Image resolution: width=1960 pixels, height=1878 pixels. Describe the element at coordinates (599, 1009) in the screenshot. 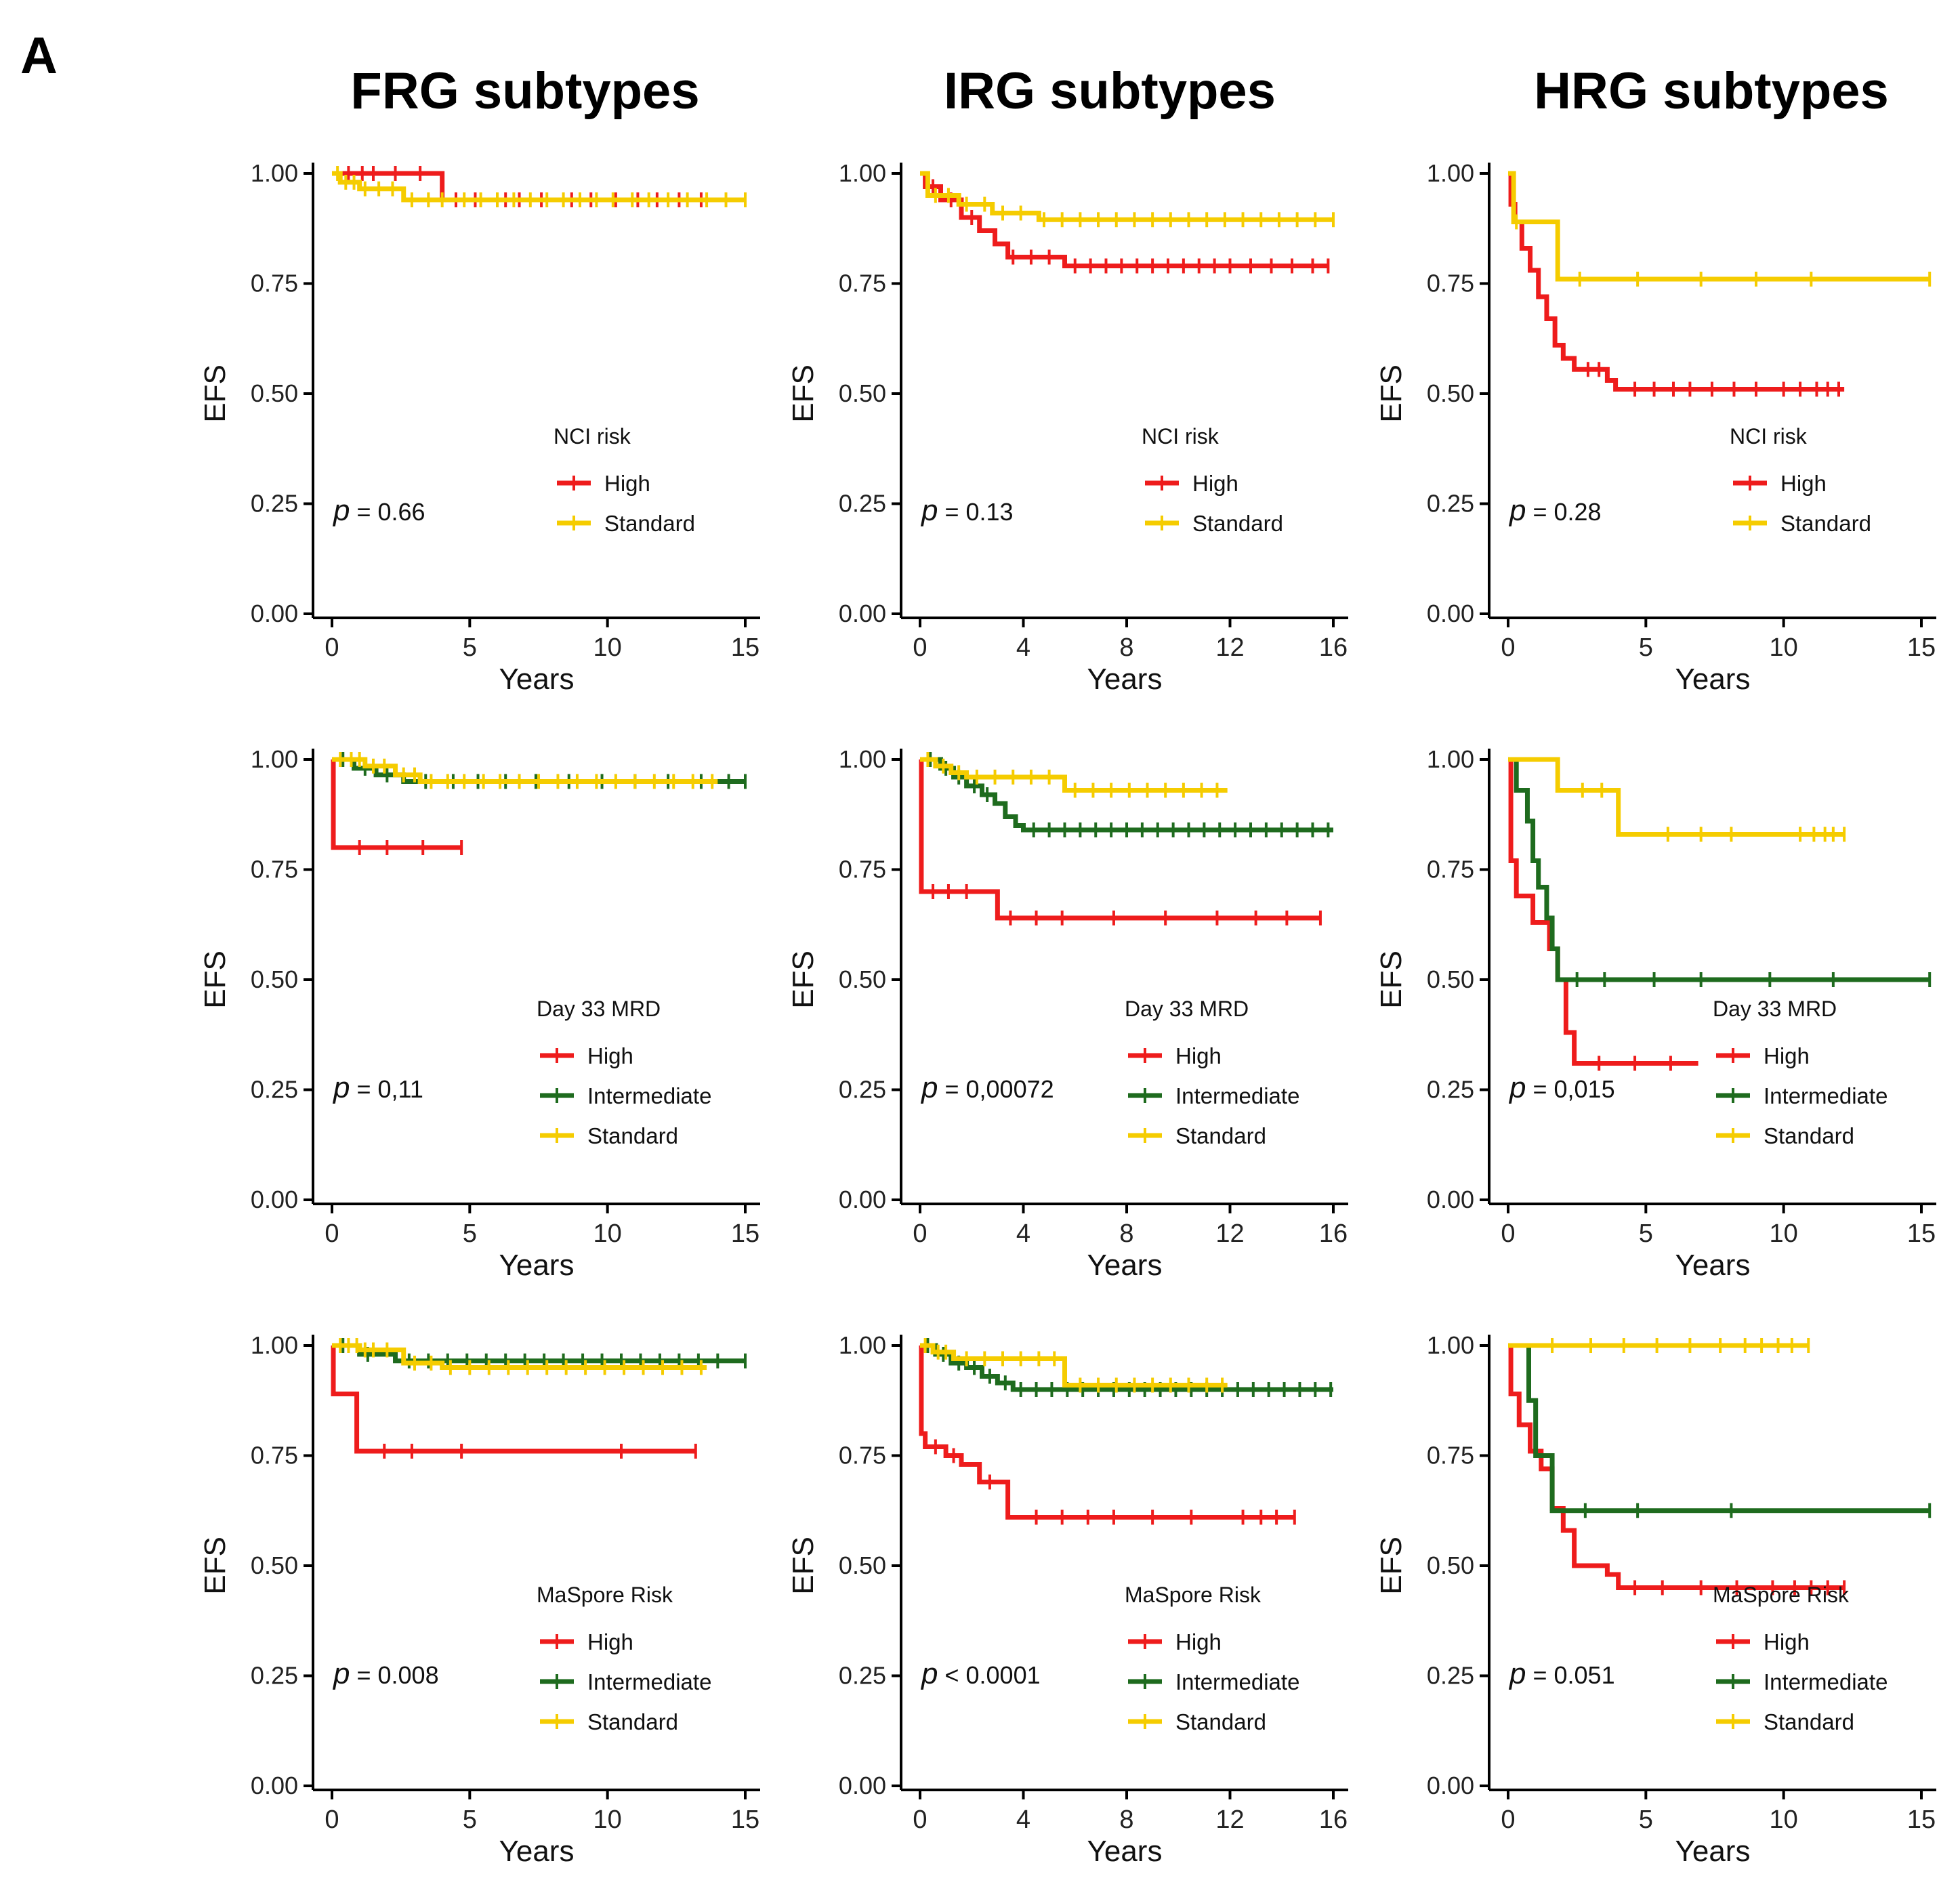

I see `legend-title: Day 33 MRD` at that location.